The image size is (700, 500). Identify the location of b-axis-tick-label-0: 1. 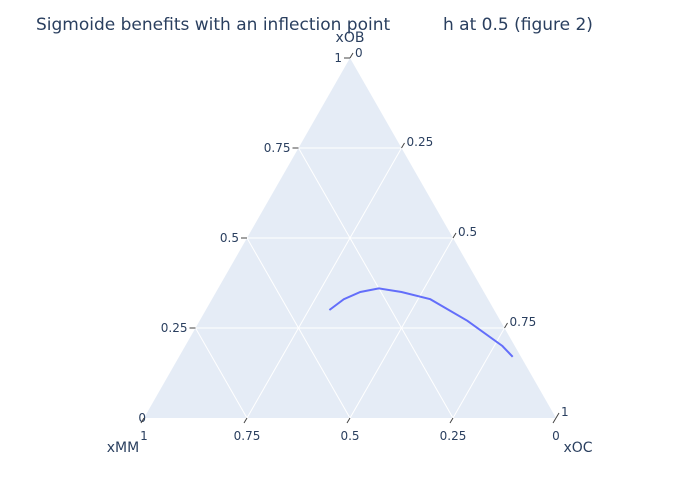
(144, 436).